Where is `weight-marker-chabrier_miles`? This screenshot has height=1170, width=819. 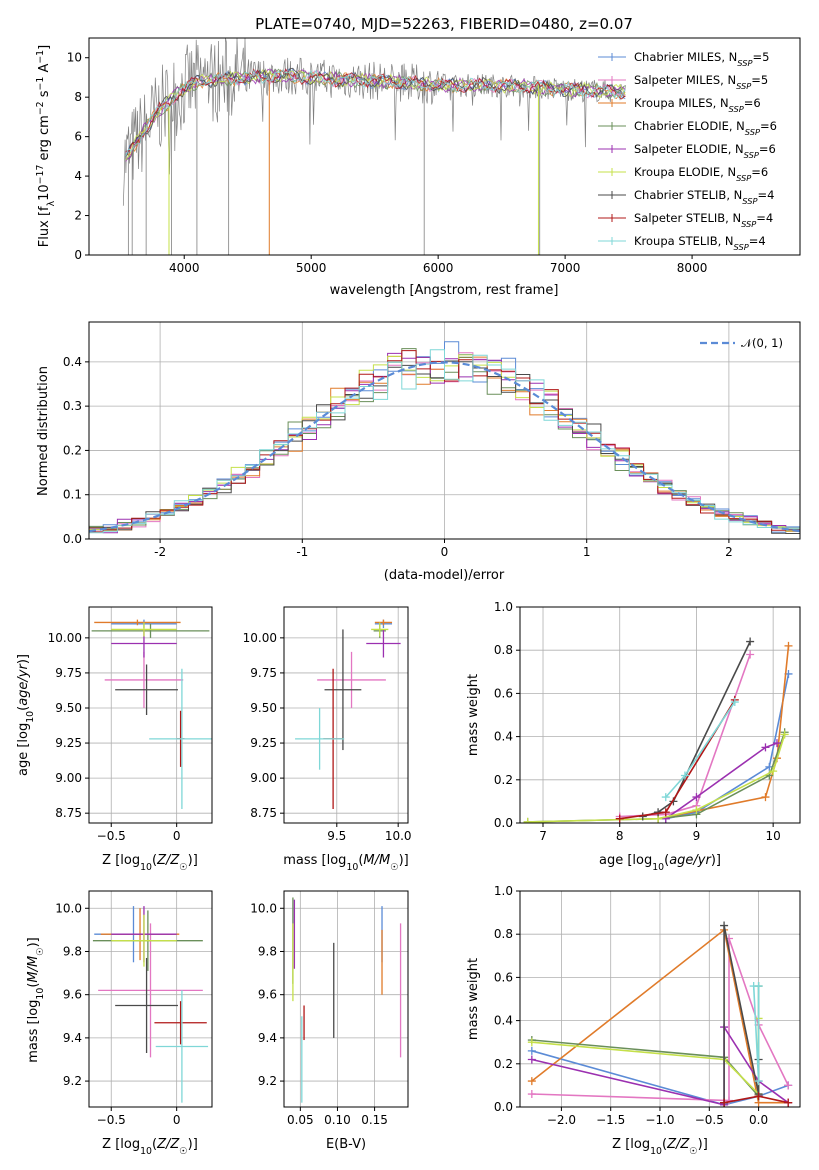
weight-marker-chabrier_miles is located at coordinates (531, 1050).